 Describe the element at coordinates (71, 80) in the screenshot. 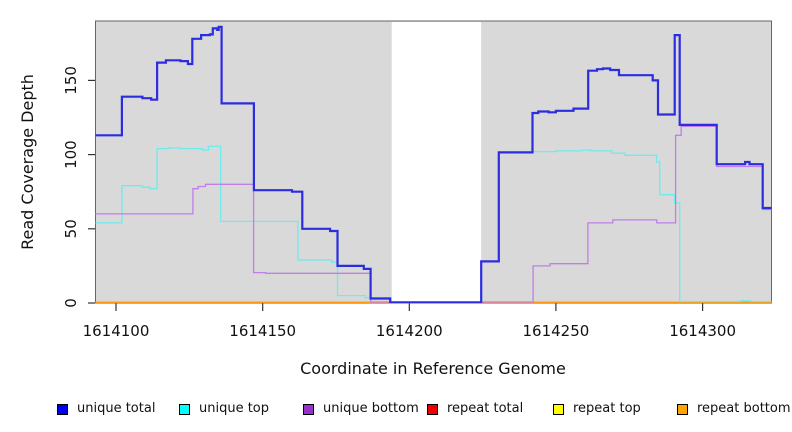

I see `y-axis-tick-label: 150` at that location.